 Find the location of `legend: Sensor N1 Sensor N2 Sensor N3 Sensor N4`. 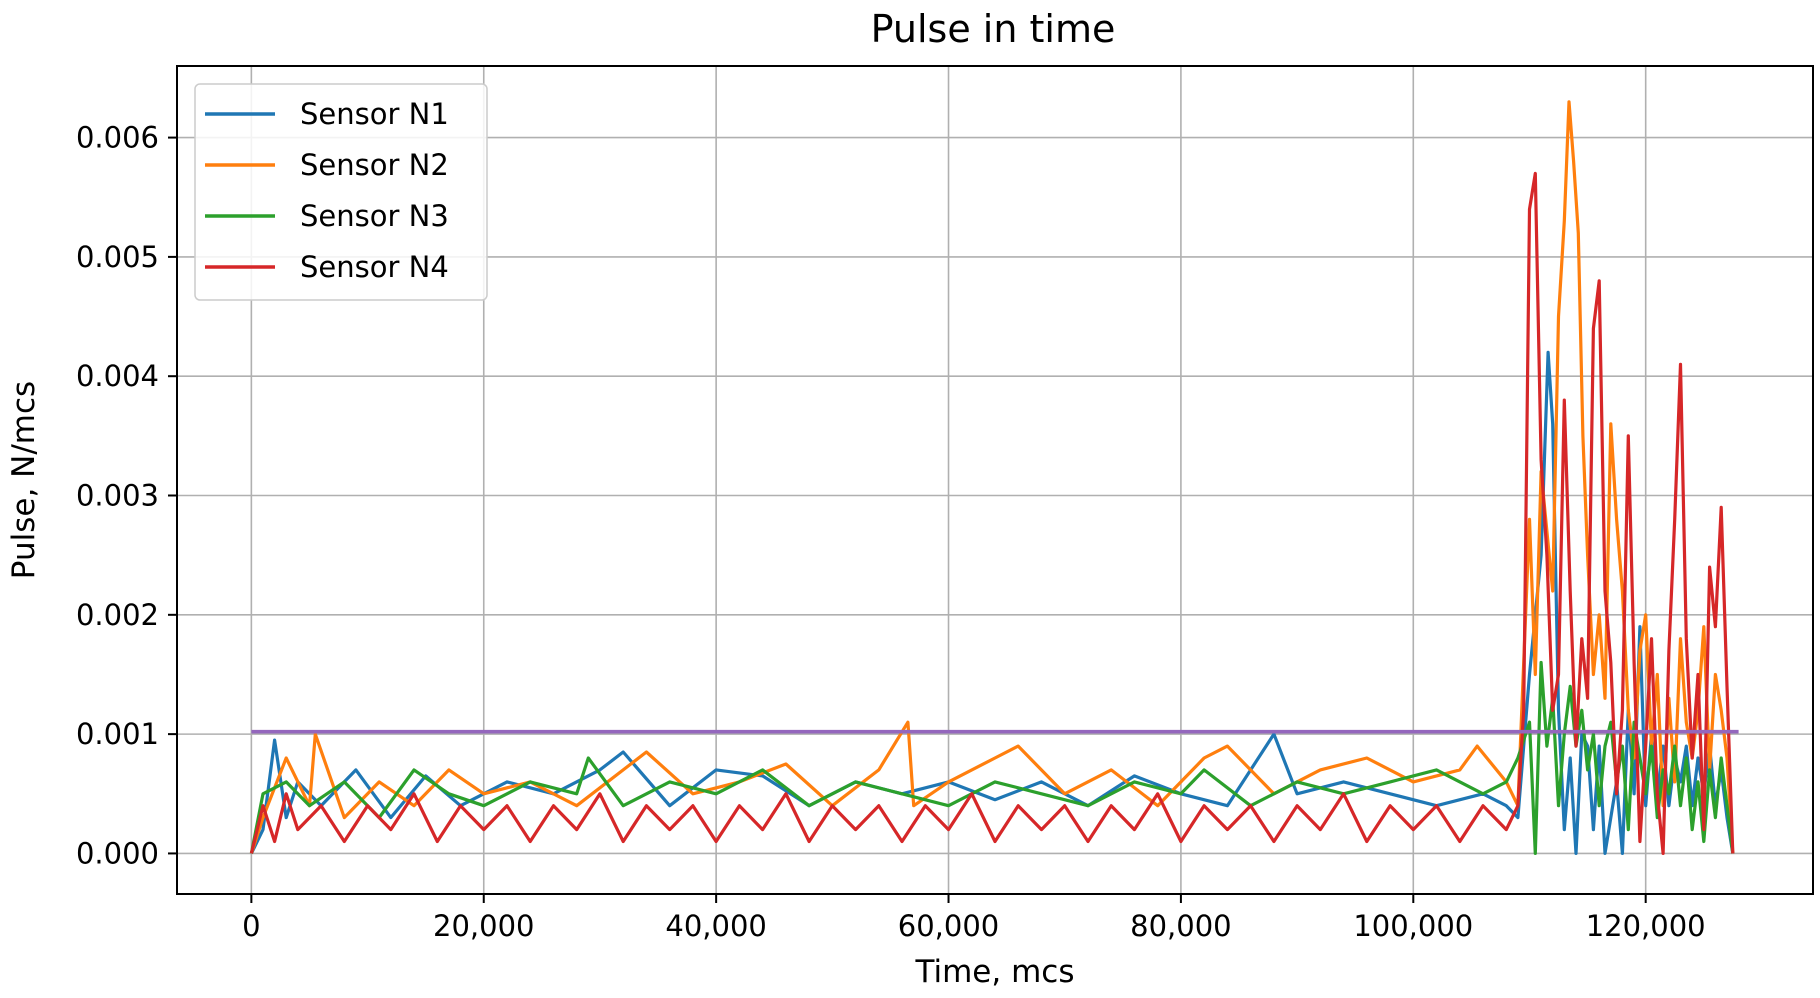

legend: Sensor N1 Sensor N2 Sensor N3 Sensor N4 is located at coordinates (341, 192).